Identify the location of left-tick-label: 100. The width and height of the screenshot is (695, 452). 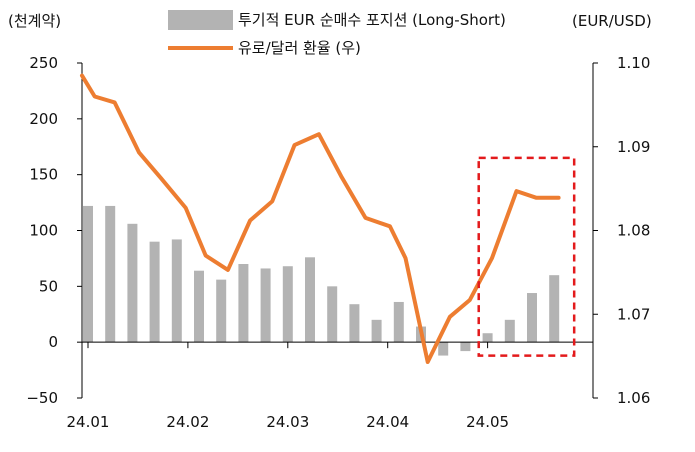
(43, 231).